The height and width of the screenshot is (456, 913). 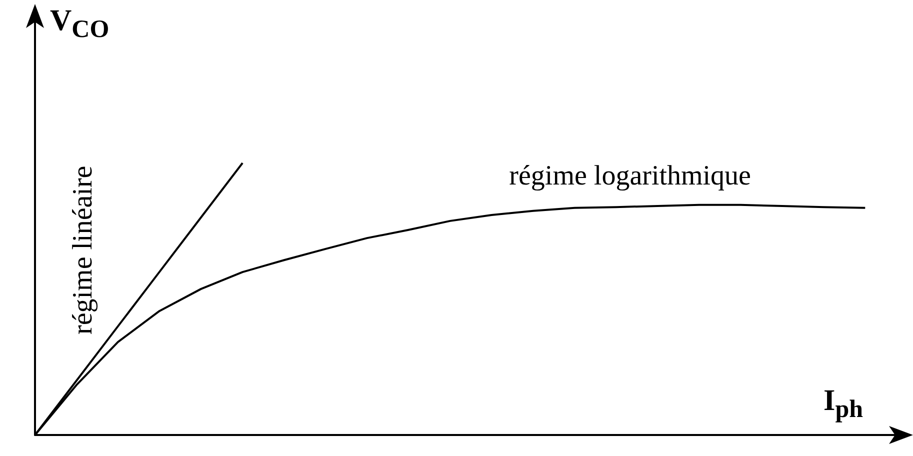 I want to click on annotation: régime linéaire, so click(x=82, y=250).